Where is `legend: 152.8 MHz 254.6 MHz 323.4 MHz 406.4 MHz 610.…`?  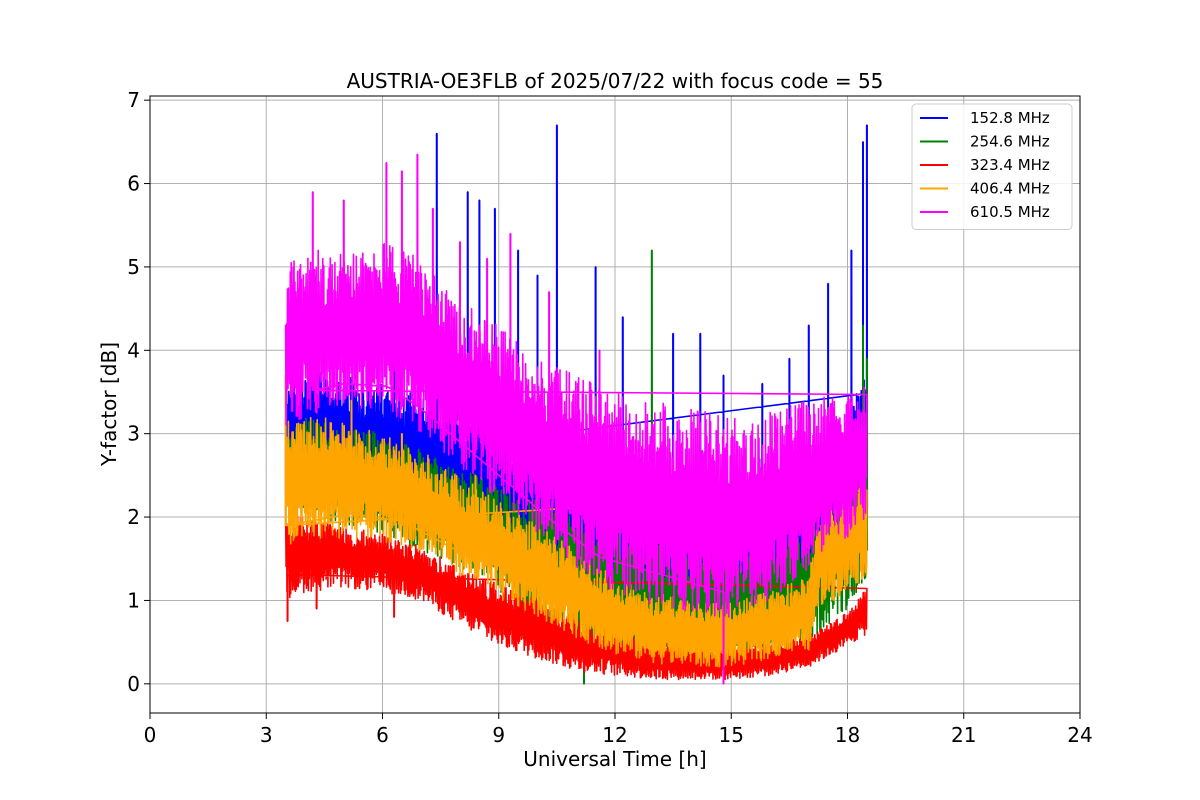
legend: 152.8 MHz 254.6 MHz 323.4 MHz 406.4 MHz 610.… is located at coordinates (992, 166).